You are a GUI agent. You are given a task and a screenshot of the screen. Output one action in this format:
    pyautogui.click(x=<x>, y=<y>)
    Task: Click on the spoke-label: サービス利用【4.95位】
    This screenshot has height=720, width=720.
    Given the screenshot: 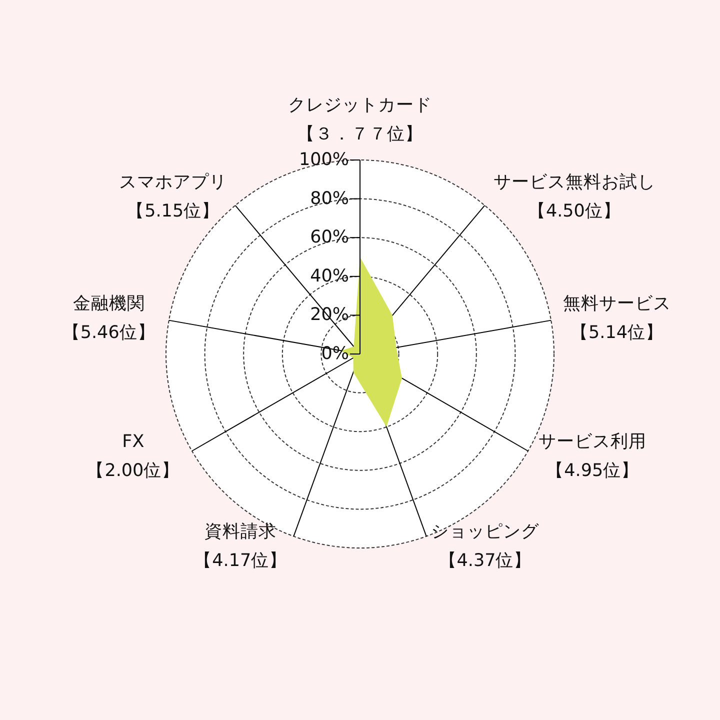 What is the action you would take?
    pyautogui.click(x=592, y=456)
    